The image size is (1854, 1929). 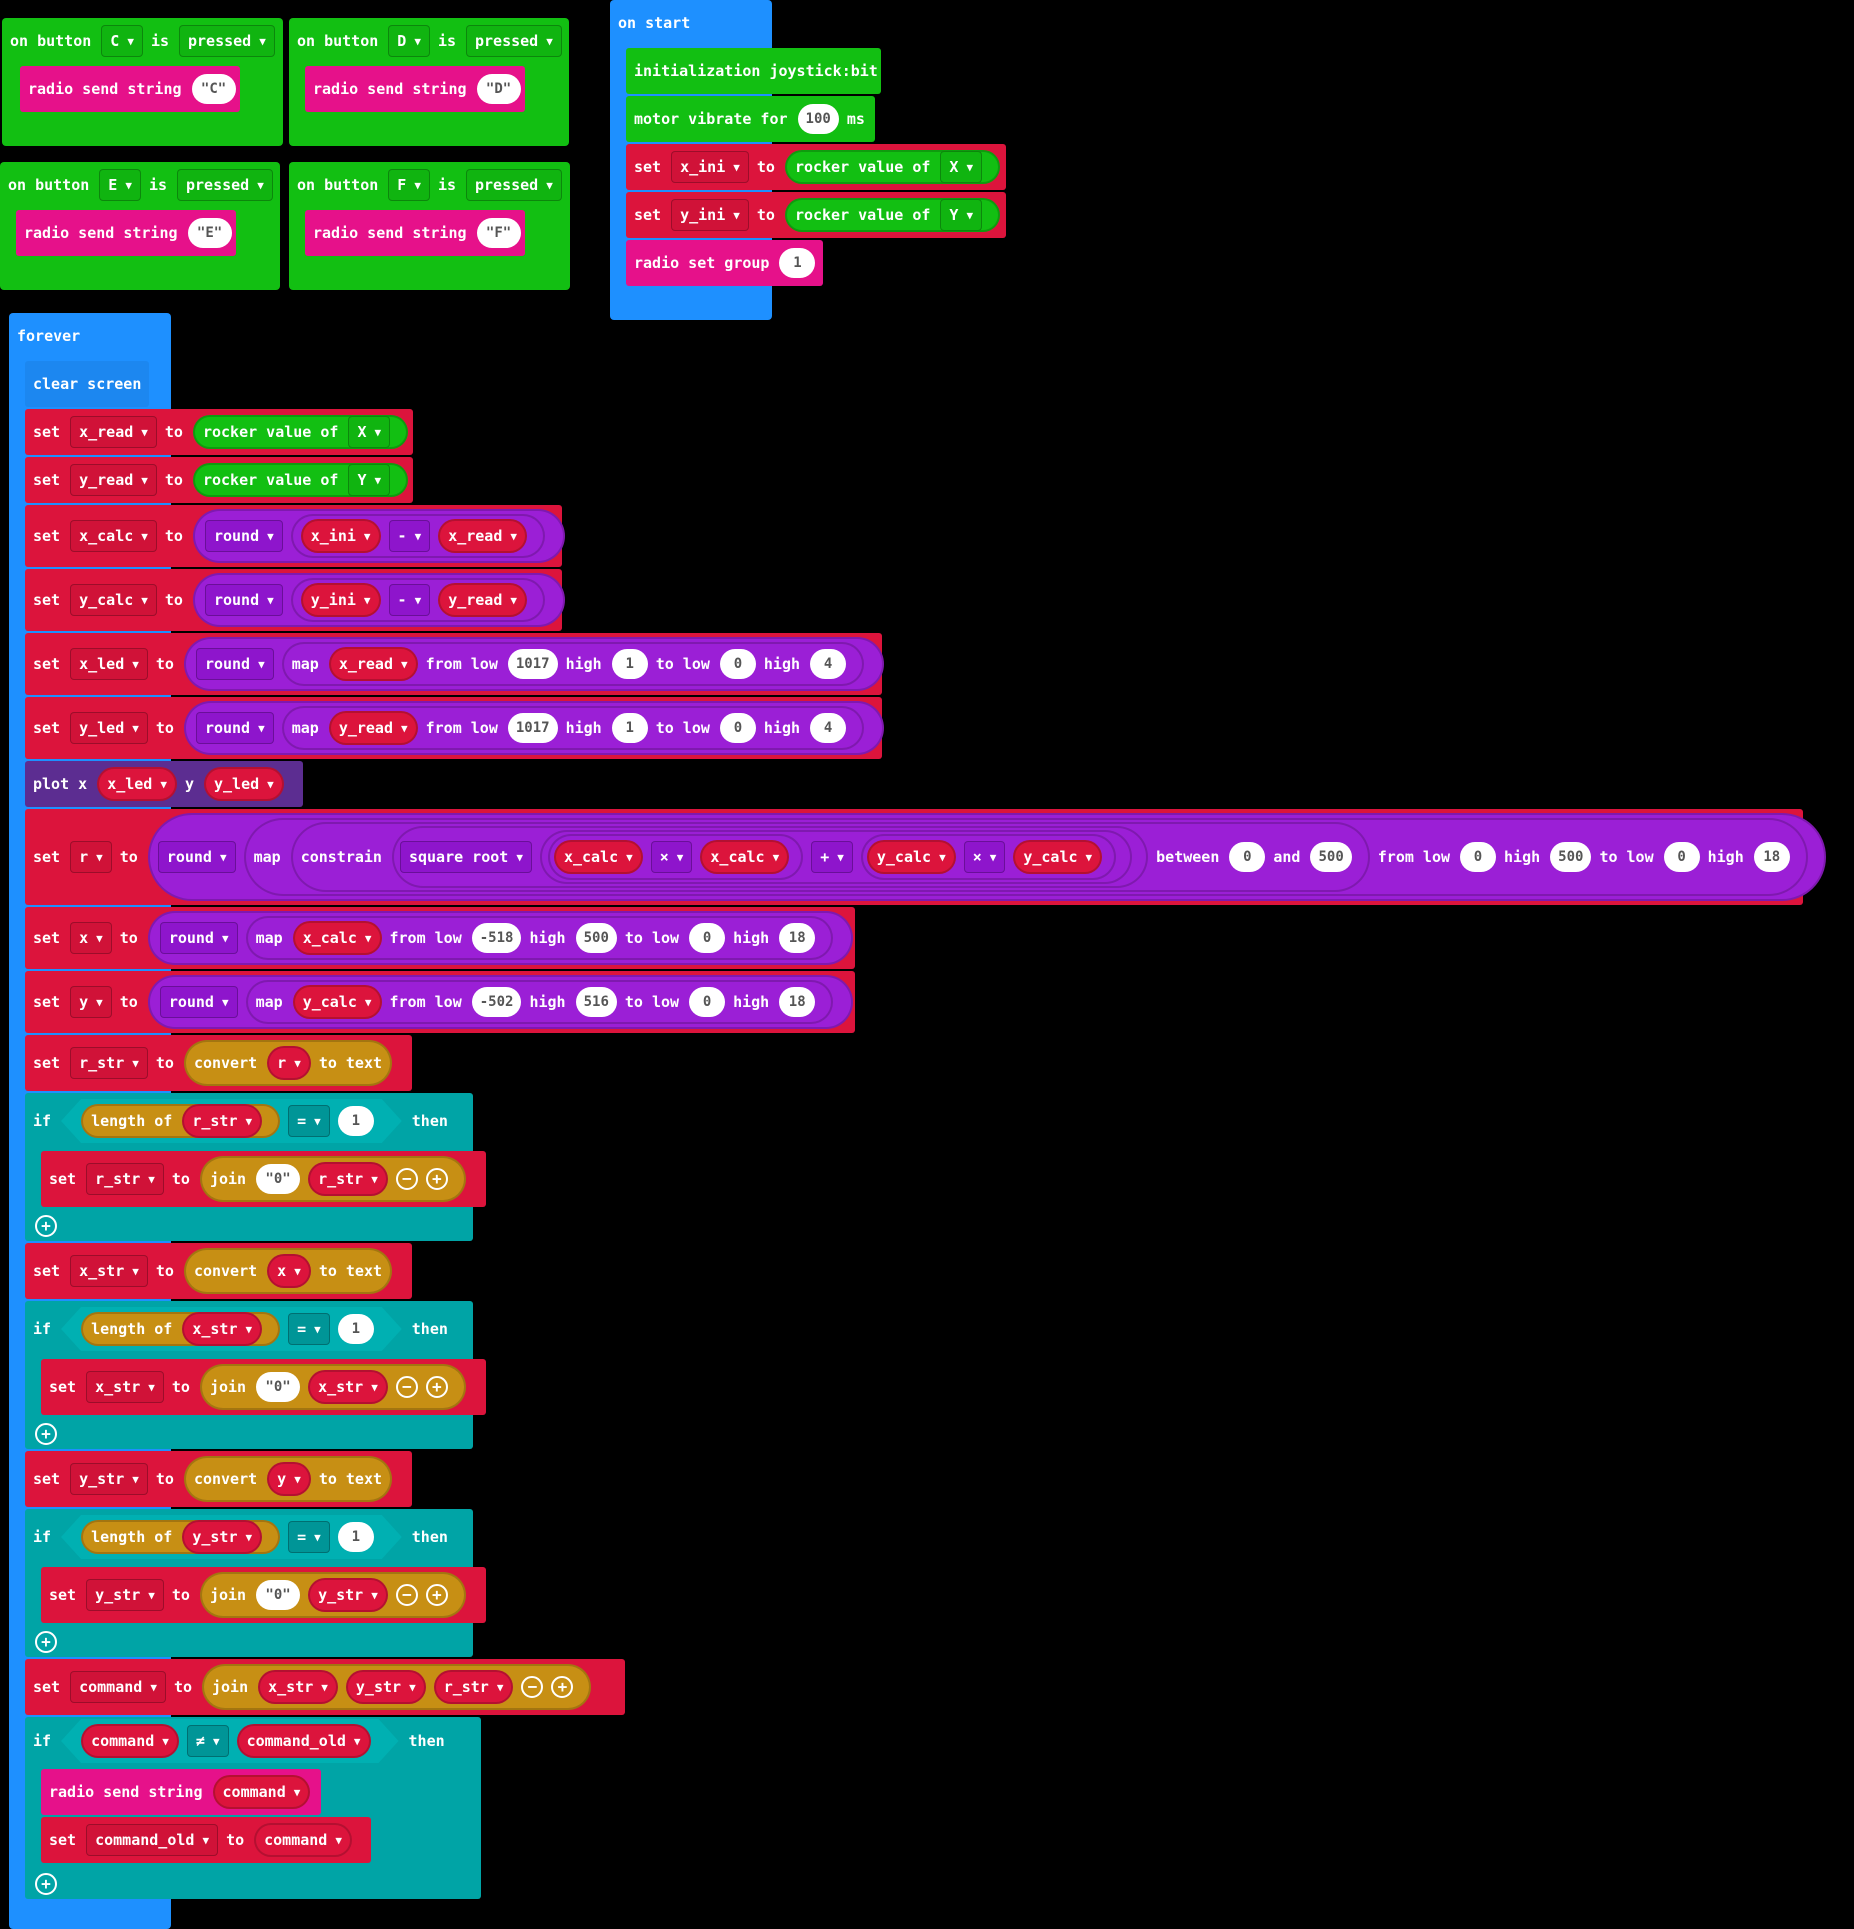 I want to click on variable-dropdown: command ▼, so click(x=118, y=1687).